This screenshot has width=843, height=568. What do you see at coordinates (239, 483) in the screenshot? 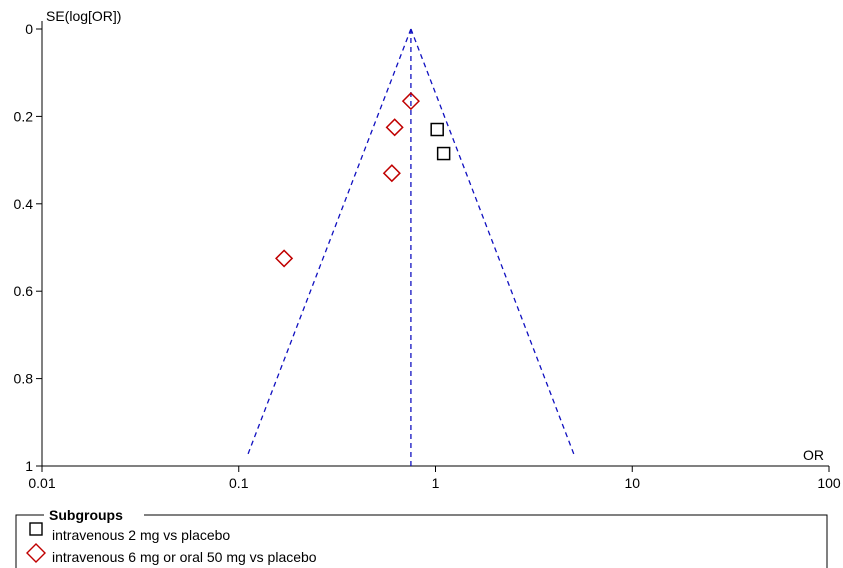
I see `x-tick-label: 0.1` at bounding box center [239, 483].